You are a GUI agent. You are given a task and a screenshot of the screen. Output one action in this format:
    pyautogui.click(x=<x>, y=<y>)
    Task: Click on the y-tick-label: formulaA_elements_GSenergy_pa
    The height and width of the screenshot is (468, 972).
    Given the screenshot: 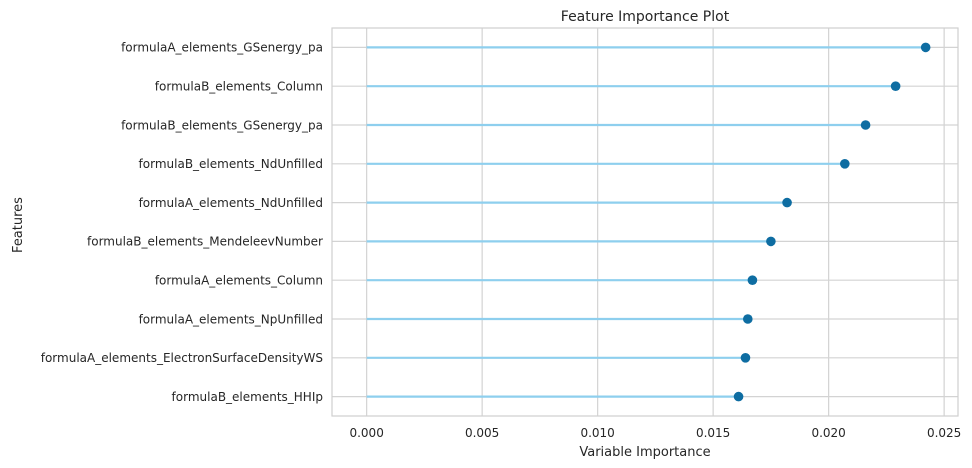 What is the action you would take?
    pyautogui.click(x=222, y=48)
    